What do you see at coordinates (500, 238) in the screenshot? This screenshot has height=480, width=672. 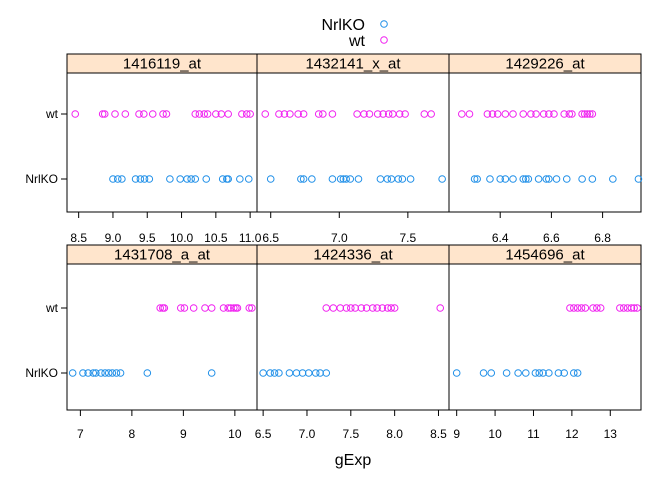 I see `x-tick-label: 6.4` at bounding box center [500, 238].